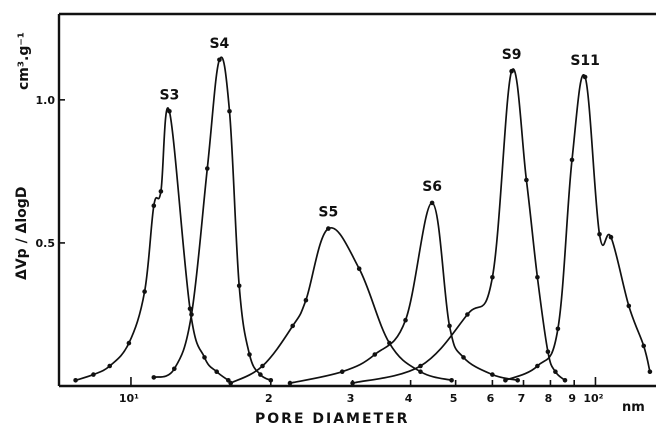 This screenshot has width=659, height=429. Describe the element at coordinates (46, 243) in the screenshot. I see `y-tick-label-0: 0.5` at that location.